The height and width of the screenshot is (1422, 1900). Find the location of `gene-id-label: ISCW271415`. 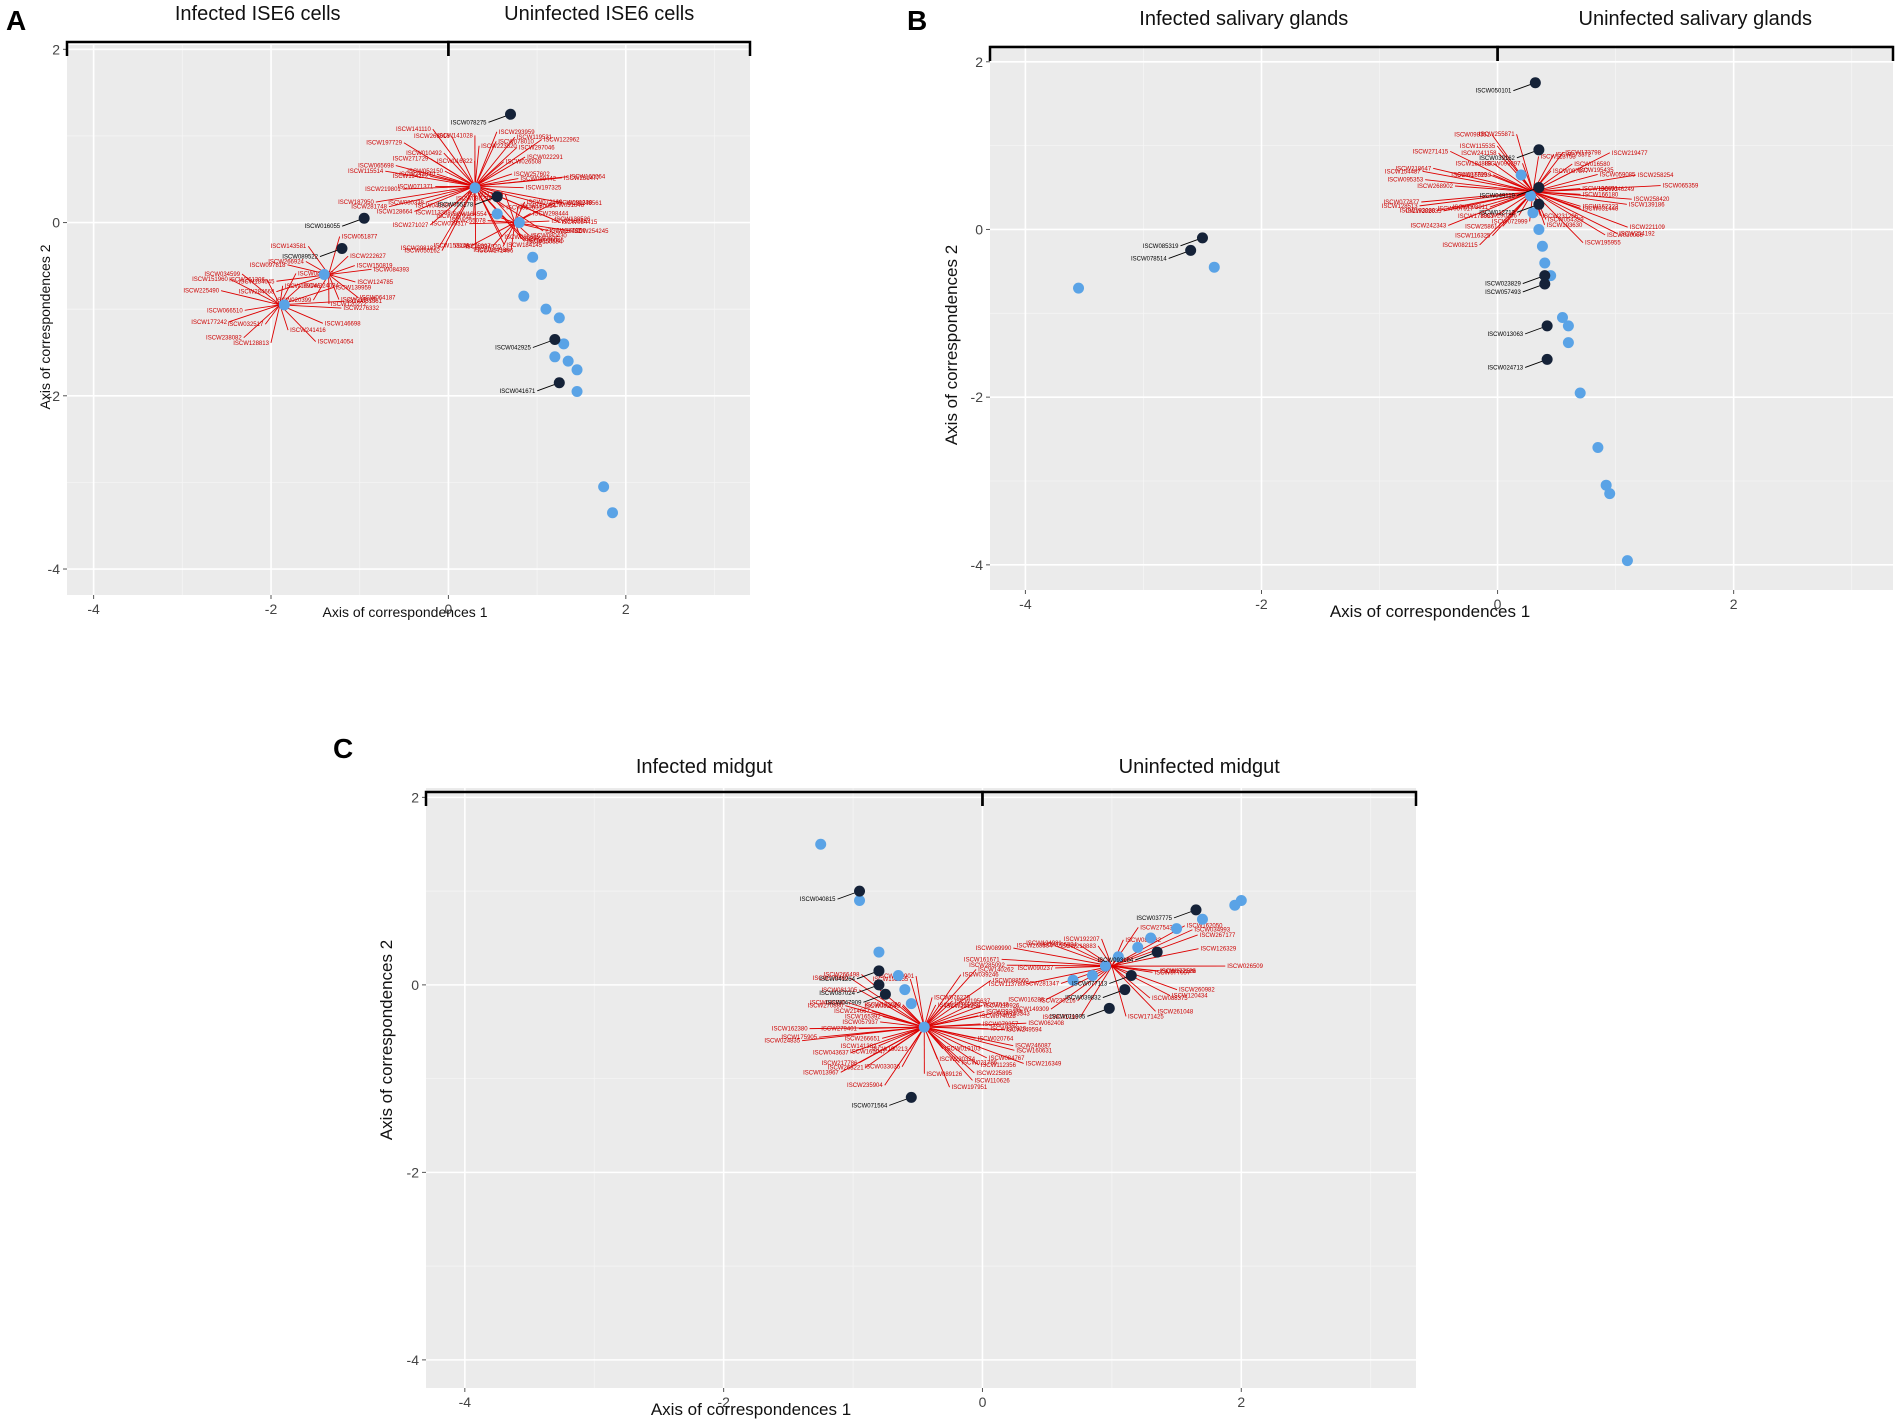

gene-id-label: ISCW271415 is located at coordinates (1431, 152).